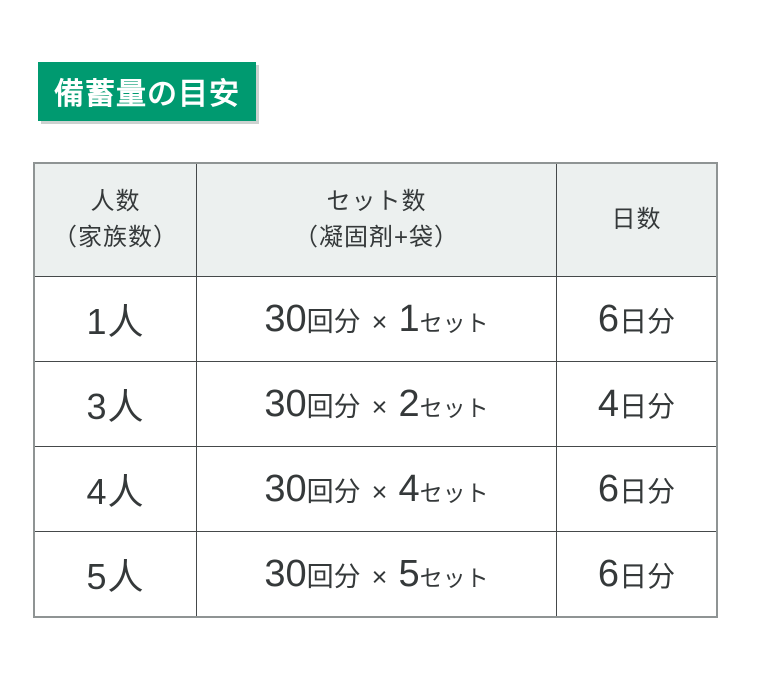 The height and width of the screenshot is (680, 760). Describe the element at coordinates (115, 201) in the screenshot. I see `header-people-line1: 人数` at that location.